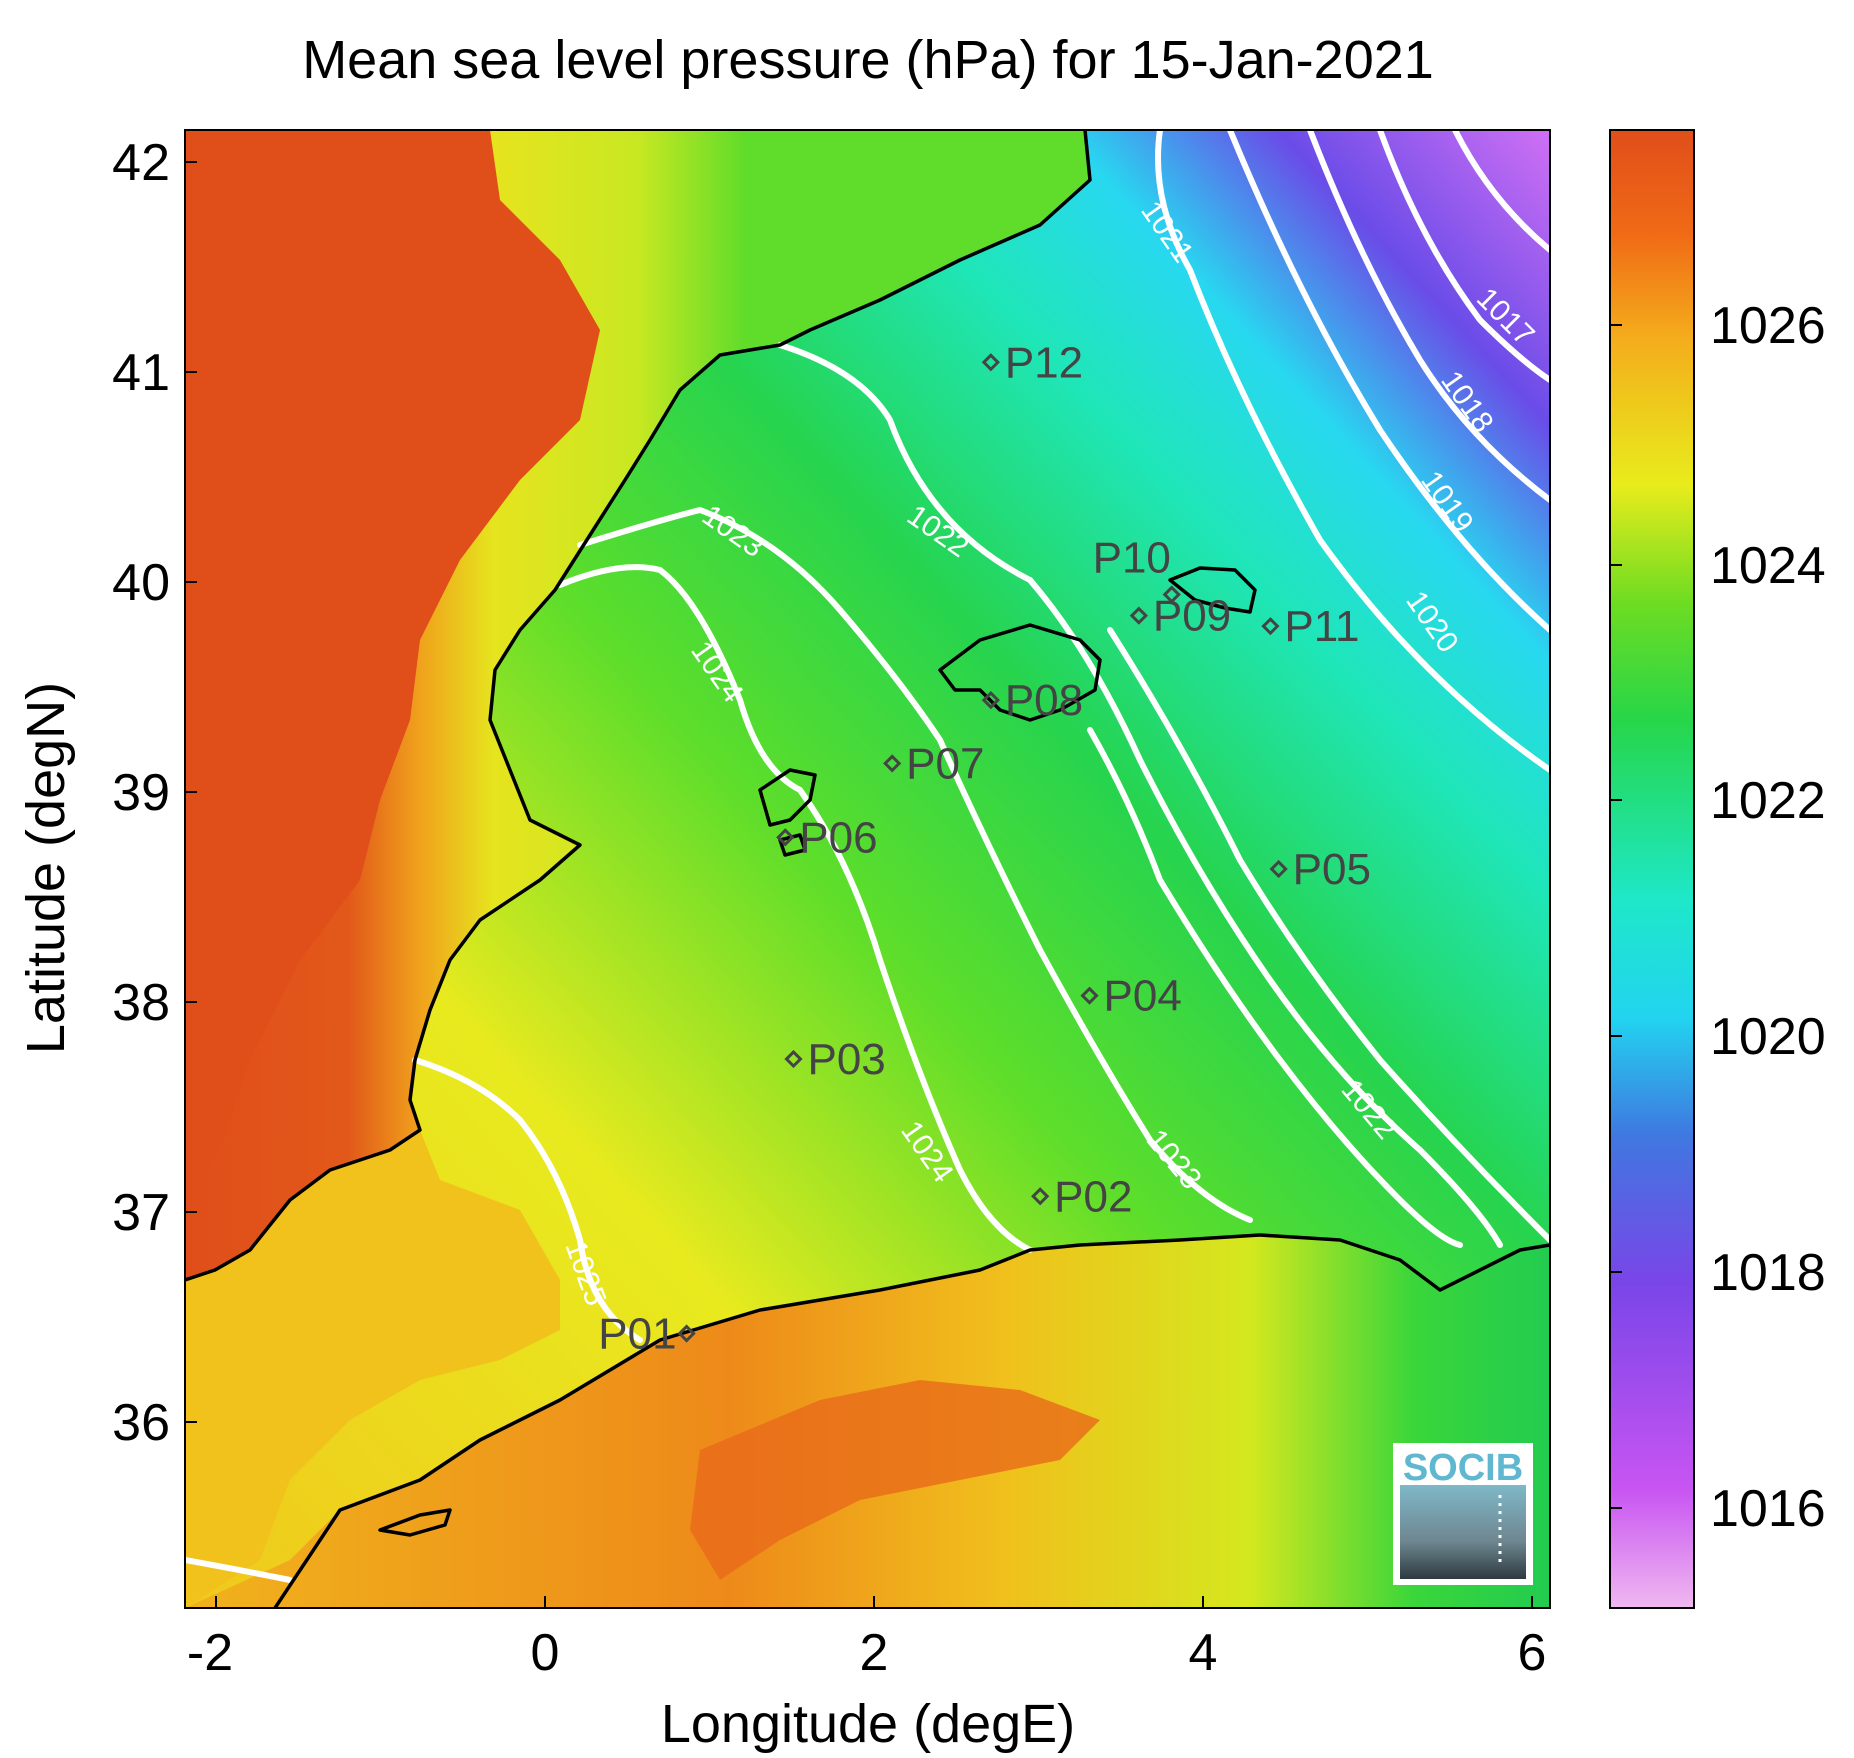 The width and height of the screenshot is (1854, 1758). What do you see at coordinates (895, 1480) in the screenshot?
I see `atlas-hotspots` at bounding box center [895, 1480].